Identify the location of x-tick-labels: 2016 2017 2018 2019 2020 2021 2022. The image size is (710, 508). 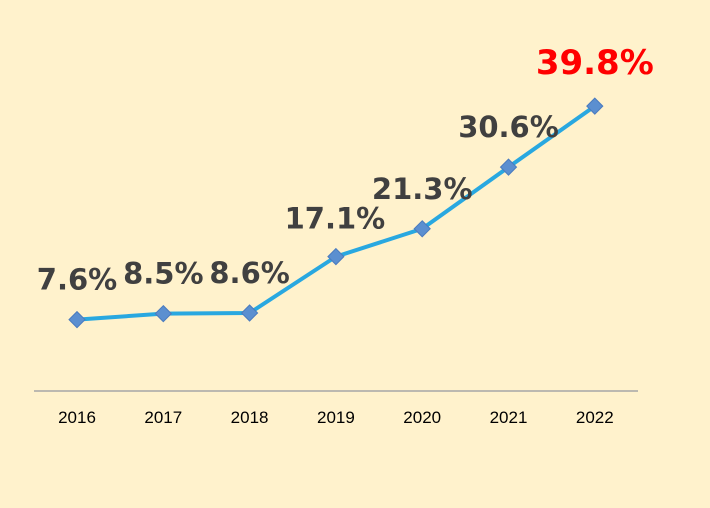
(336, 417).